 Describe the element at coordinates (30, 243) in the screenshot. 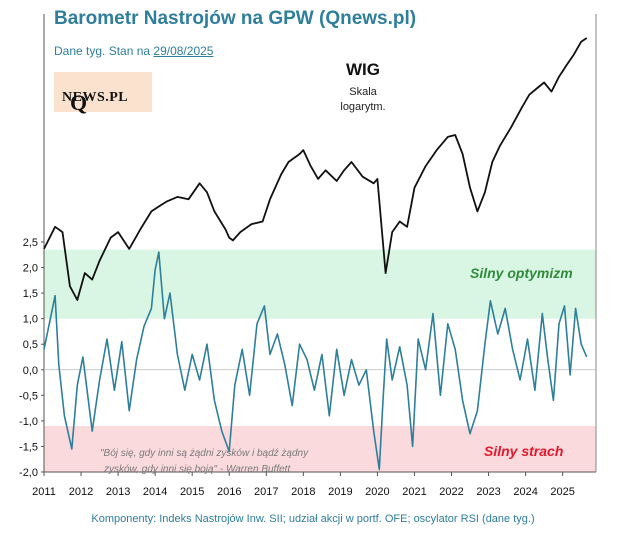

I see `y-tick-label: 2,5` at that location.